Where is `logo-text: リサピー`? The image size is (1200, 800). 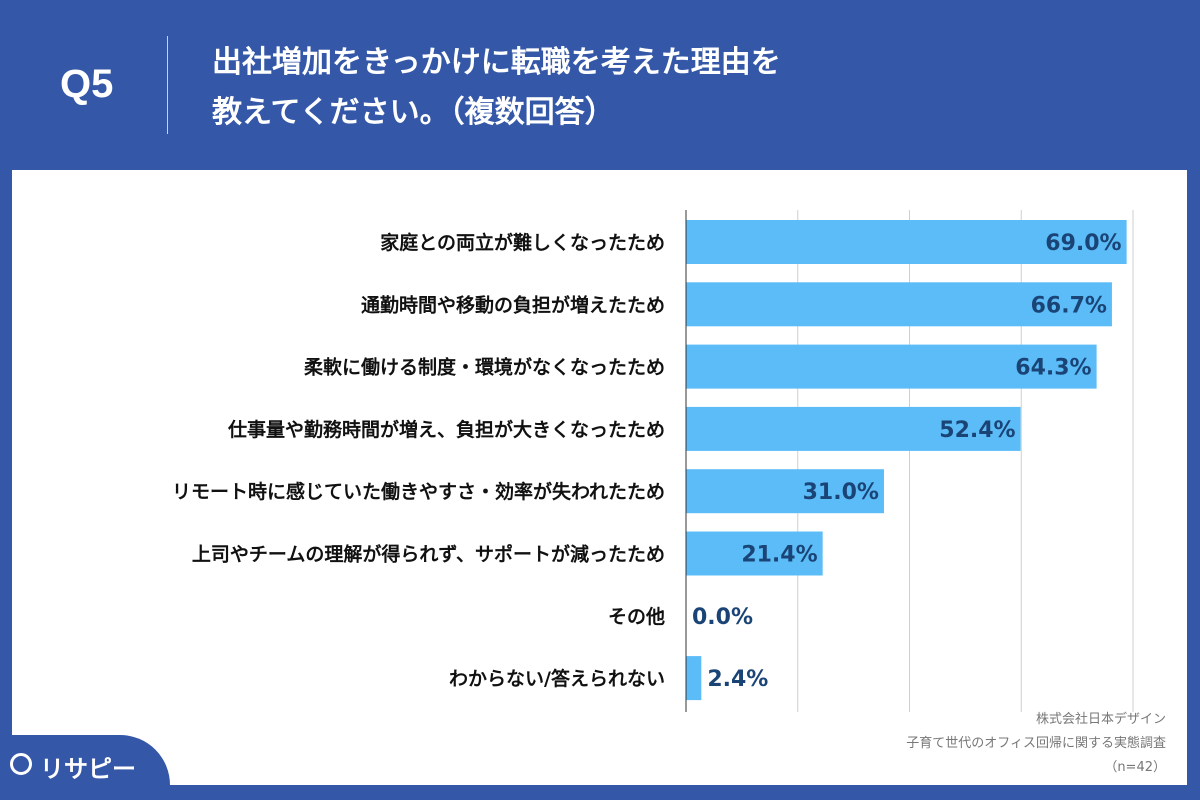
logo-text: リサピー is located at coordinates (88, 769).